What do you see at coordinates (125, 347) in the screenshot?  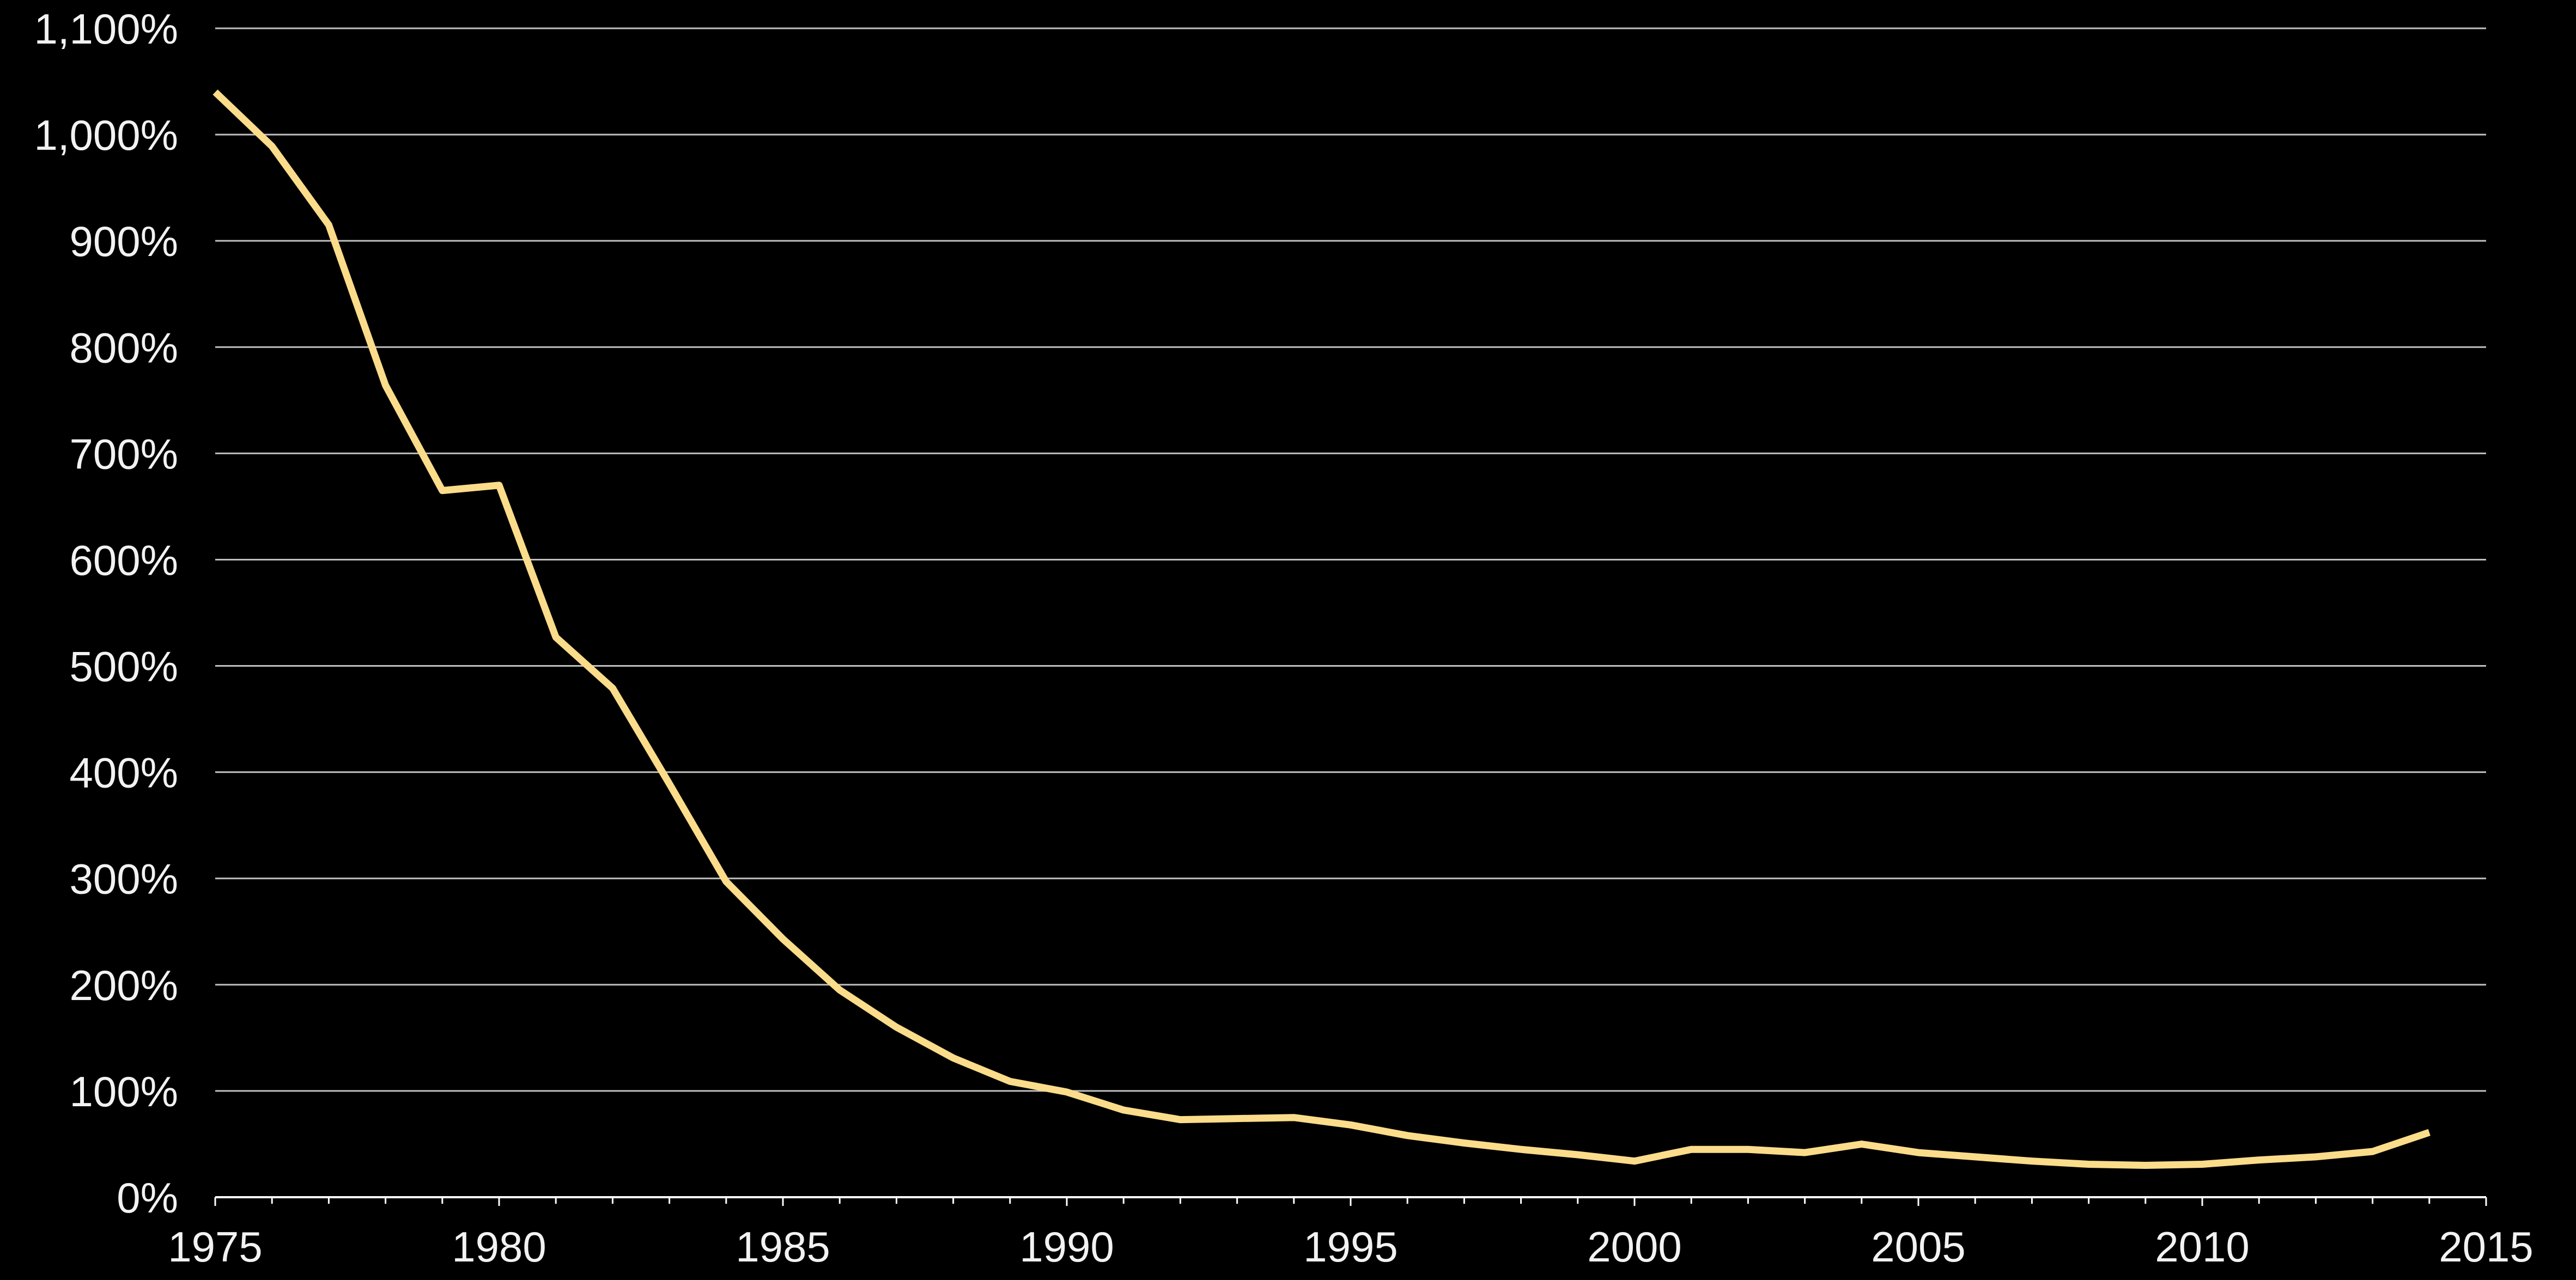 I see `y-tick-label-800: 800%` at bounding box center [125, 347].